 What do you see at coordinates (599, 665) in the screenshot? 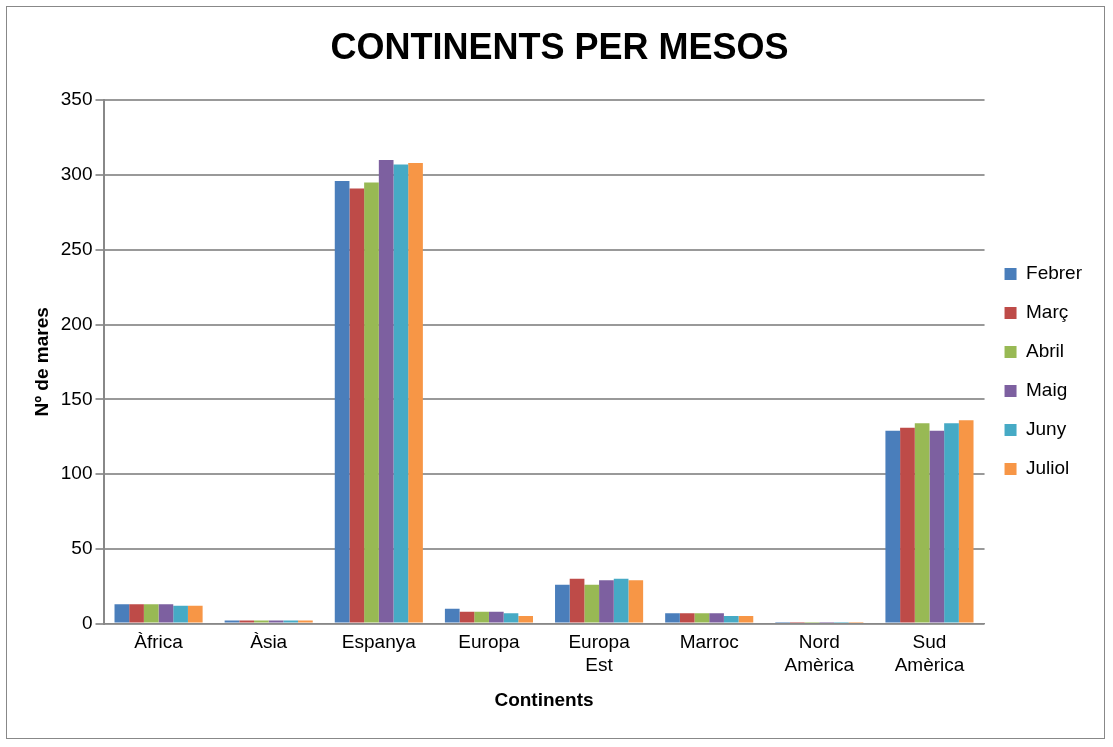
I see `category-label: Est` at bounding box center [599, 665].